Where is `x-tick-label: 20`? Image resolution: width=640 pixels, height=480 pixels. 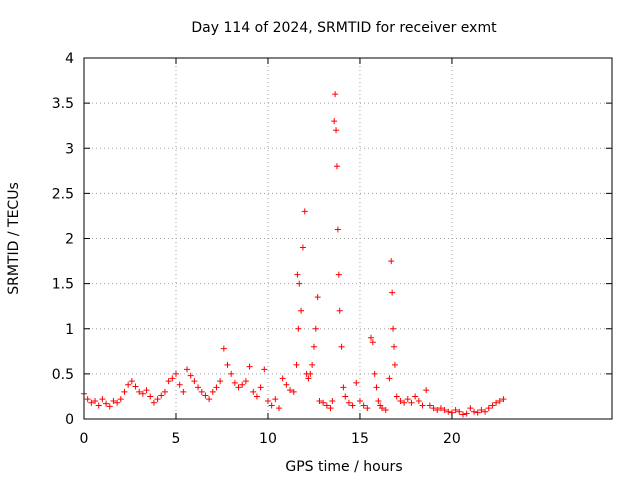 x-tick-label: 20 is located at coordinates (452, 439).